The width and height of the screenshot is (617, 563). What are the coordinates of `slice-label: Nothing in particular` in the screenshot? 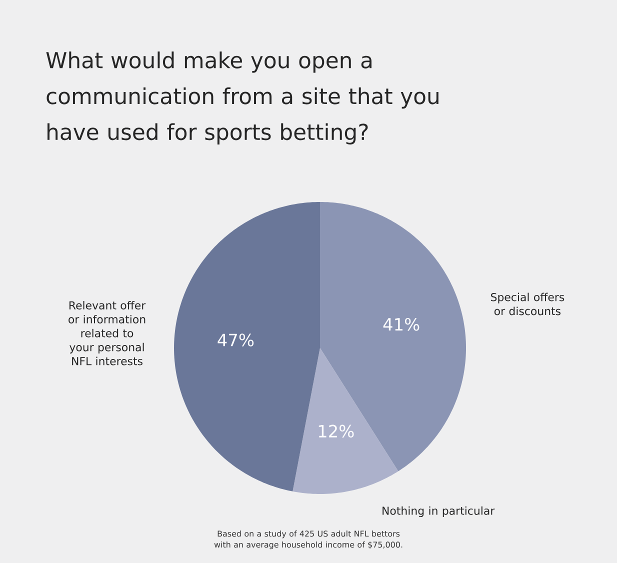 It's located at (438, 511).